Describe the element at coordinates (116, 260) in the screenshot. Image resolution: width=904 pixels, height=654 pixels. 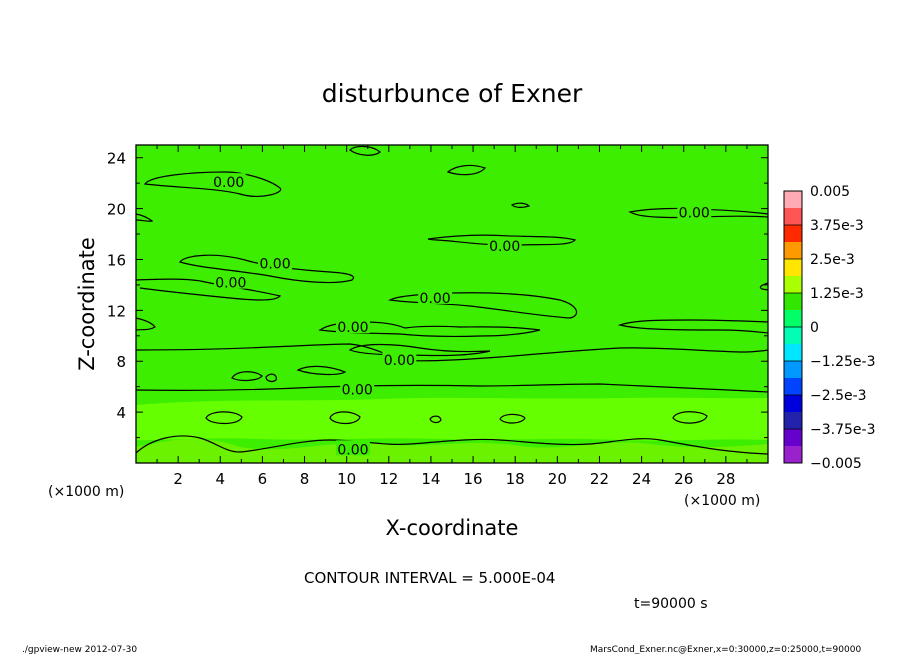
I see `y-tick-label: 16` at that location.